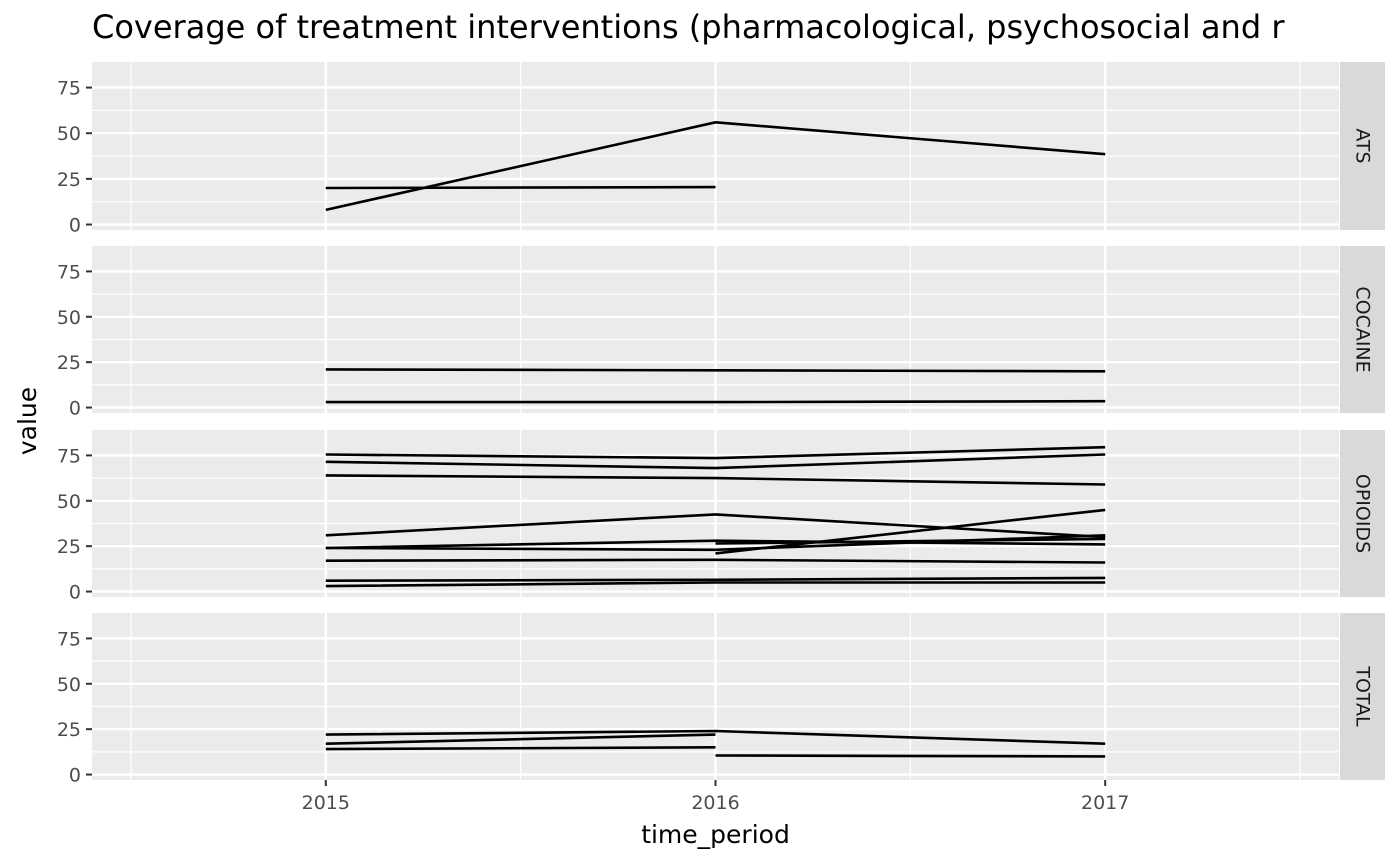 Image resolution: width=1400 pixels, height=865 pixels. I want to click on facet-strip-total, so click(1362, 696).